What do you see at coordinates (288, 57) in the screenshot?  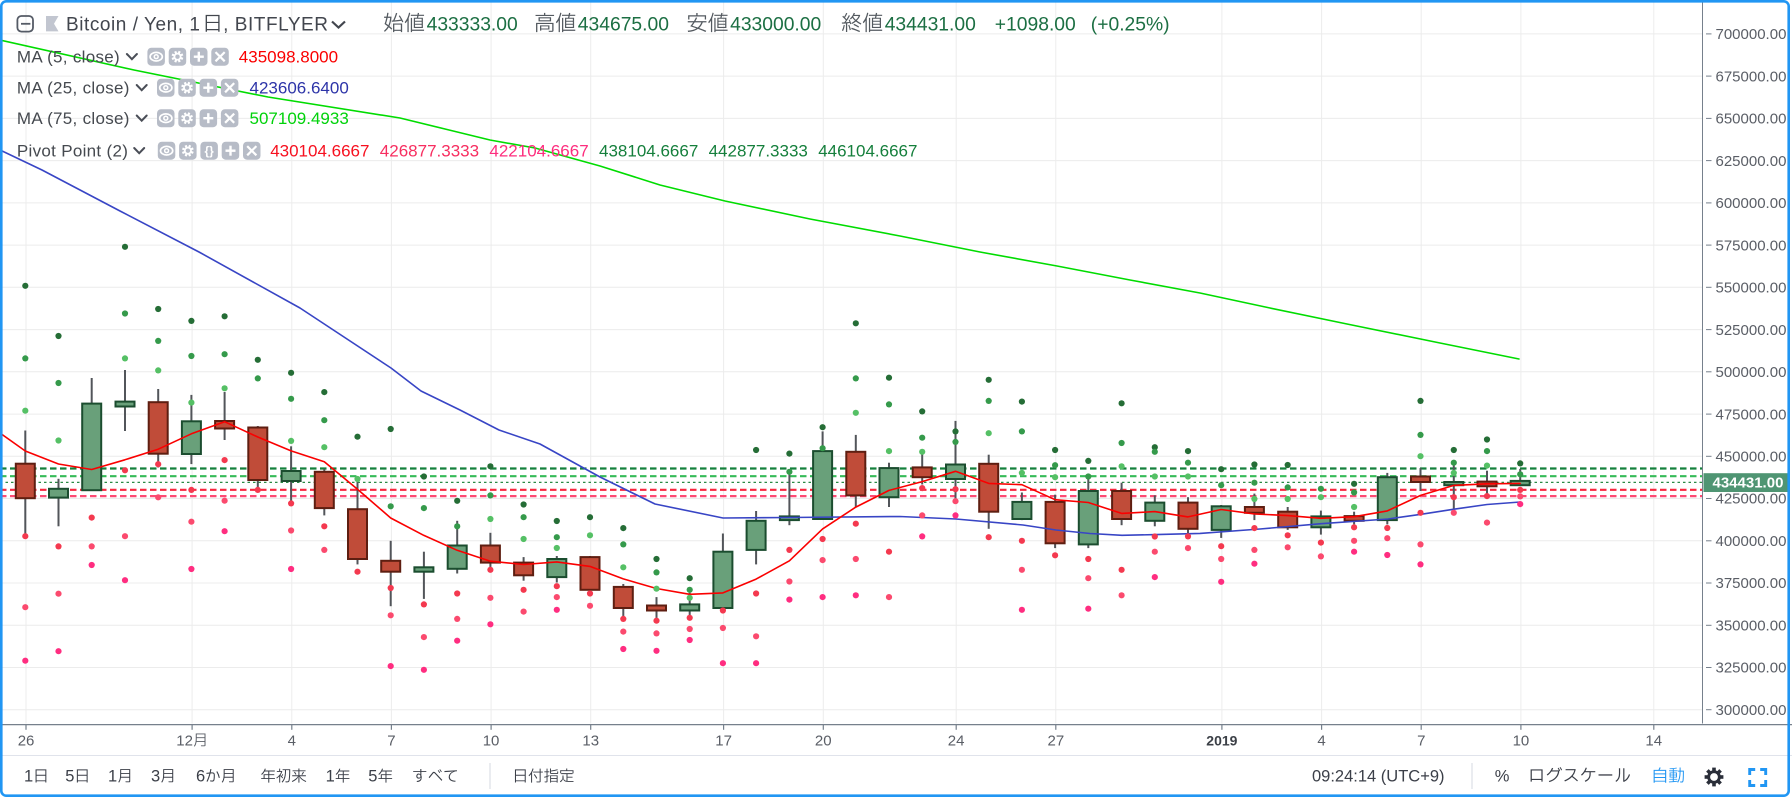 I see `svg-text: 435098.8000` at bounding box center [288, 57].